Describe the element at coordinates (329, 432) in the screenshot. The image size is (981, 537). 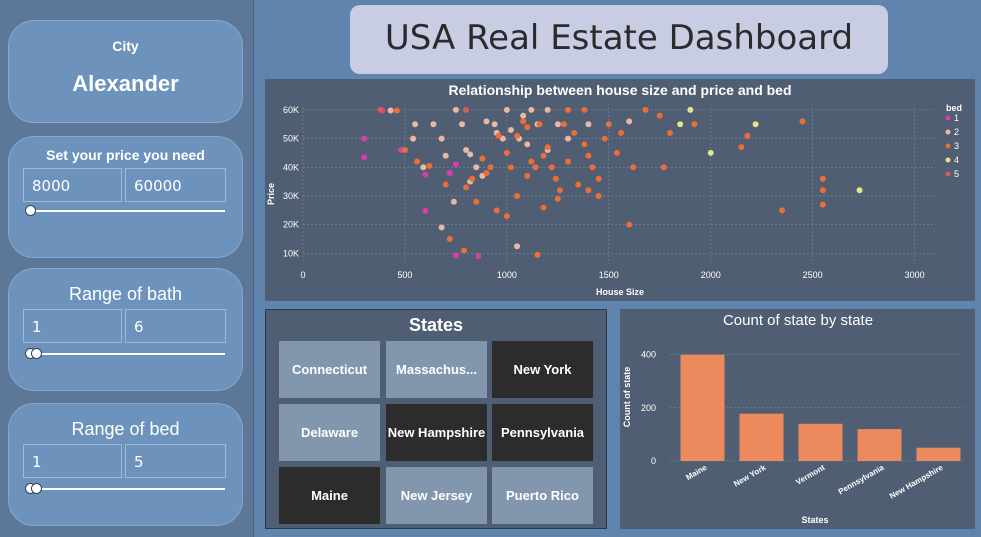
I see `state-tile: Delaware` at that location.